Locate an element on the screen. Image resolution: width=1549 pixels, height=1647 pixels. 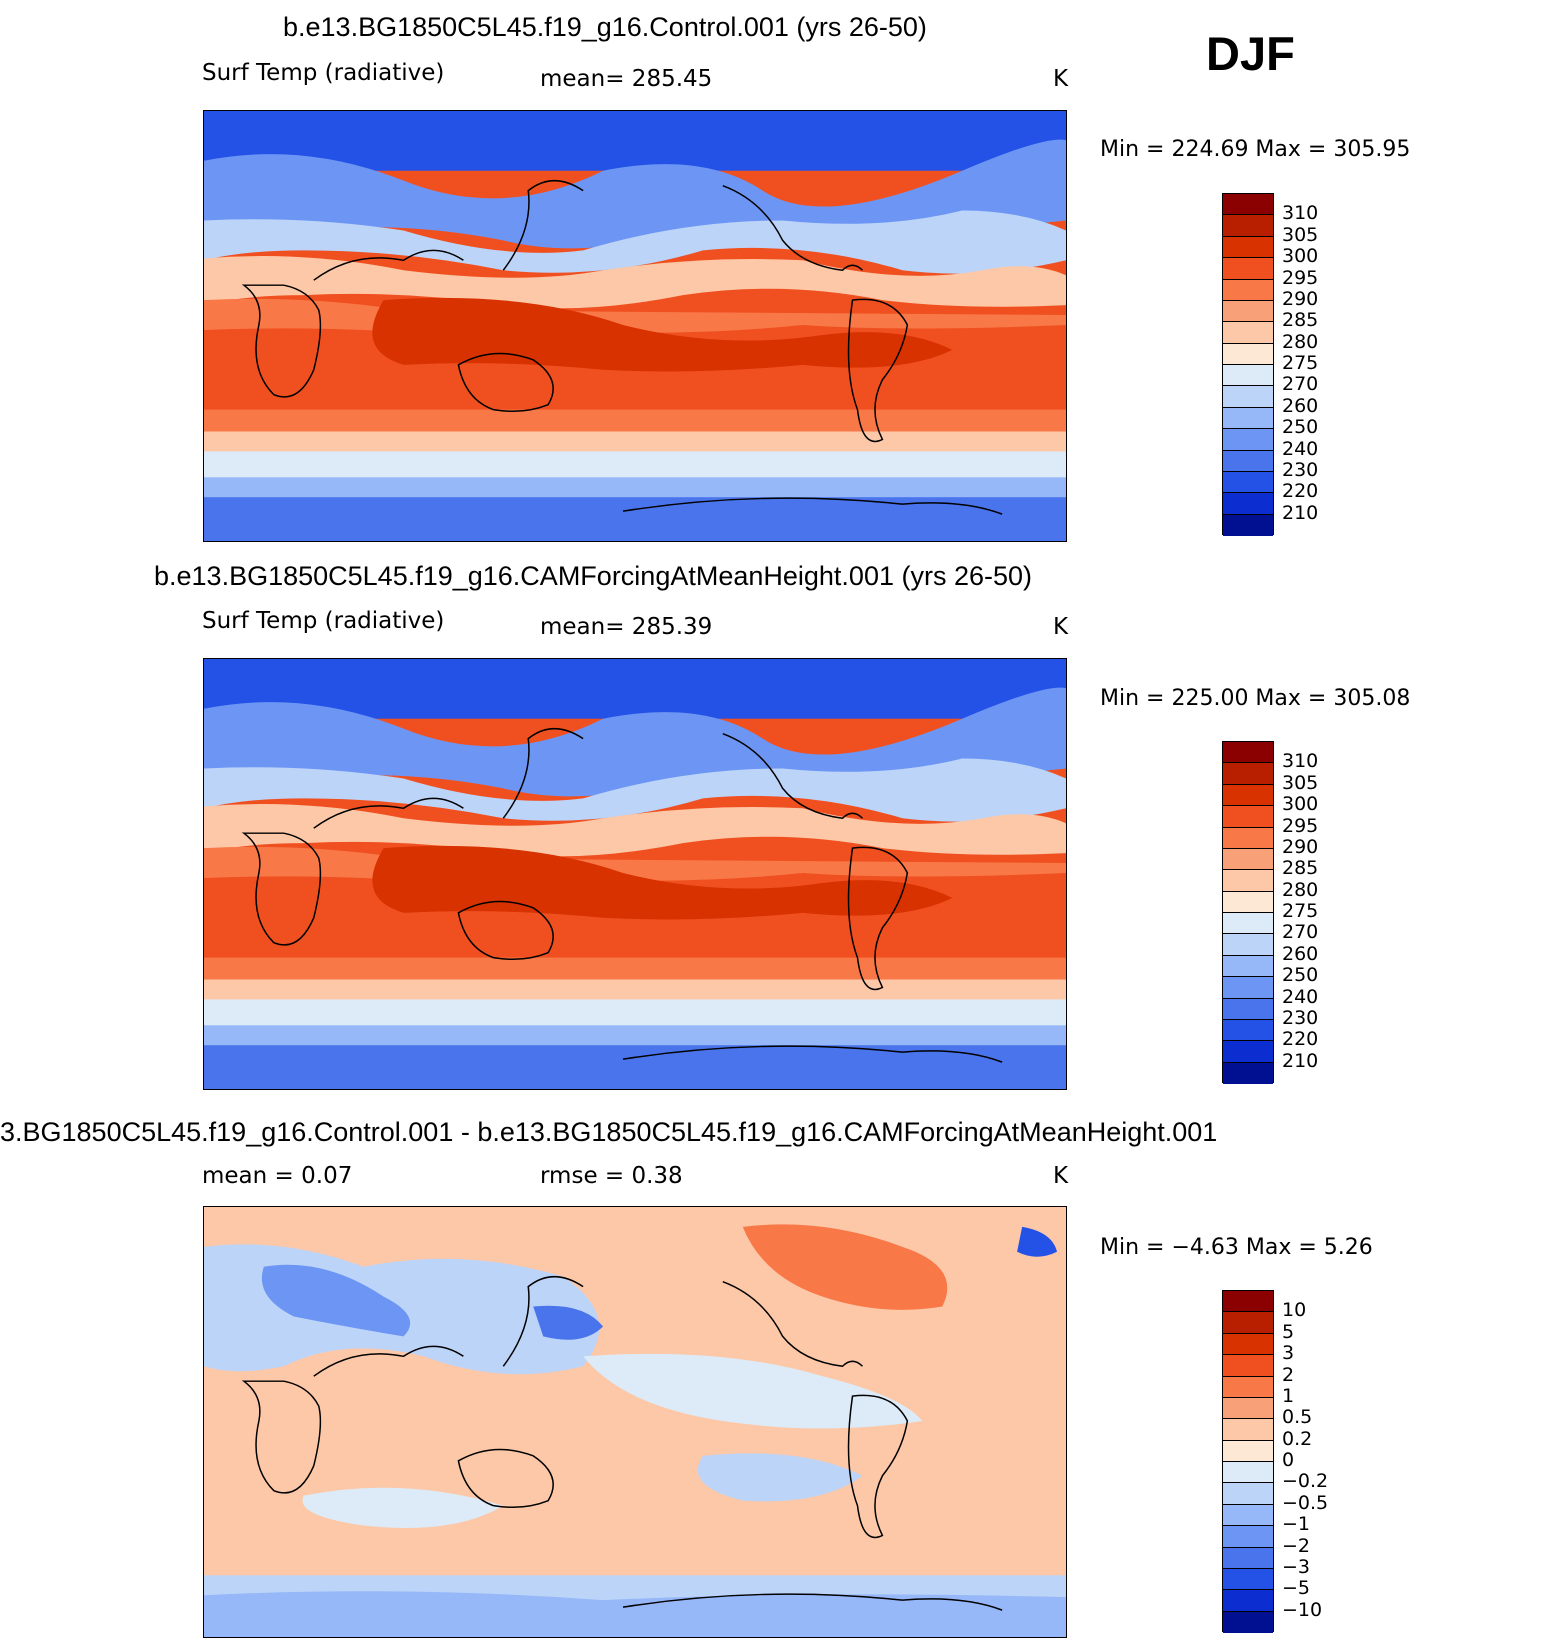
panel-2-map is located at coordinates (635, 874).